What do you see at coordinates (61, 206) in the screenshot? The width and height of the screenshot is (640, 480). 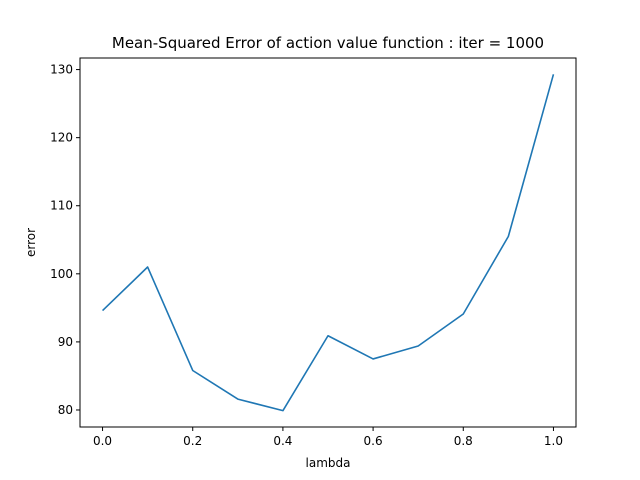 I see `y-tick-label: 110` at bounding box center [61, 206].